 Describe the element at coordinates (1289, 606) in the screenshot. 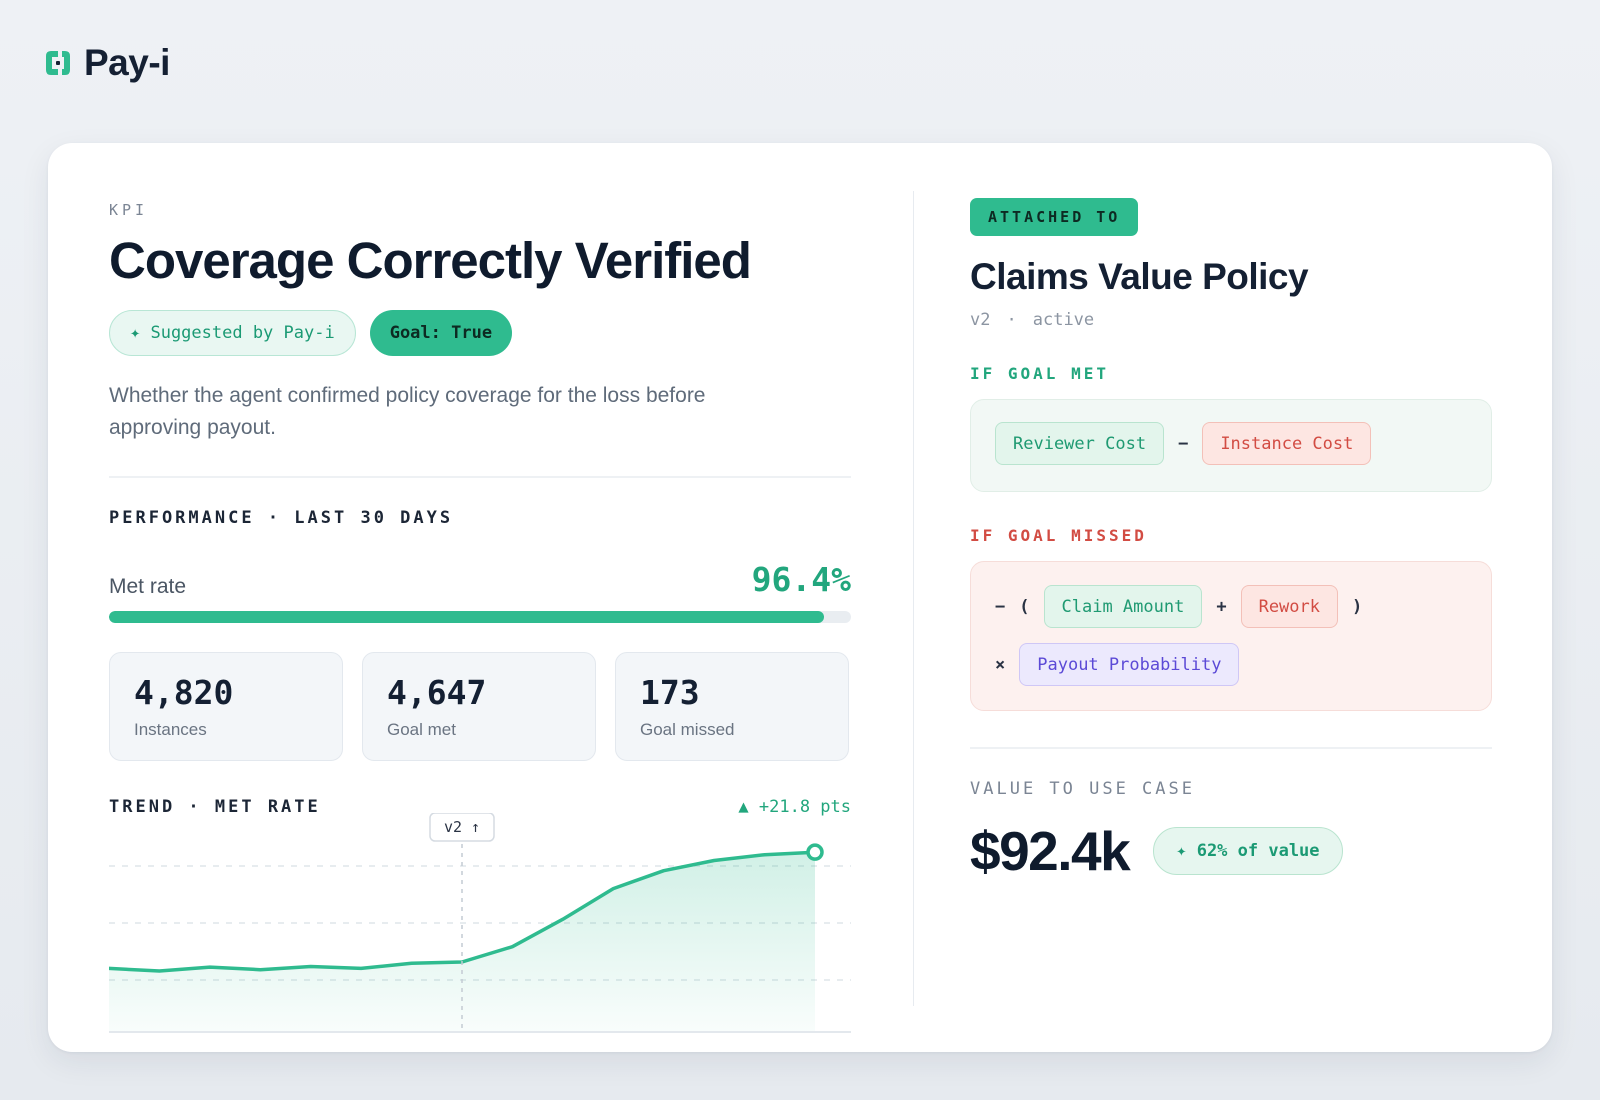

I see `token-rework: Rework` at that location.